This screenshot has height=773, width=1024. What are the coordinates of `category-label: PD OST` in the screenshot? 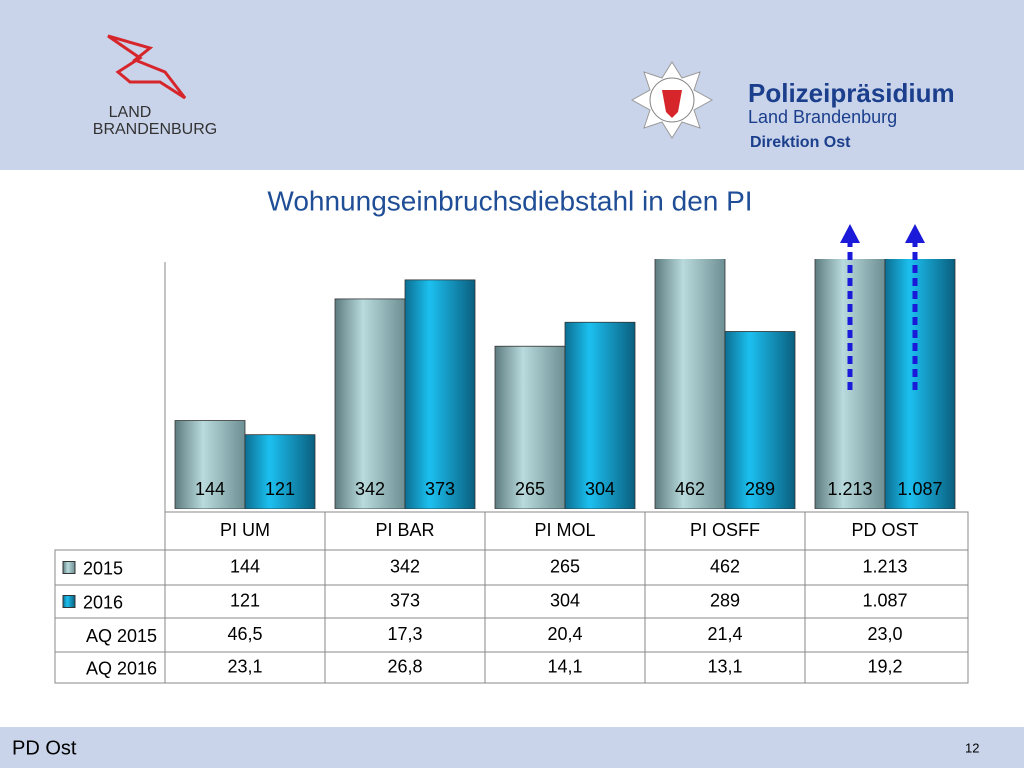 It's located at (884, 530).